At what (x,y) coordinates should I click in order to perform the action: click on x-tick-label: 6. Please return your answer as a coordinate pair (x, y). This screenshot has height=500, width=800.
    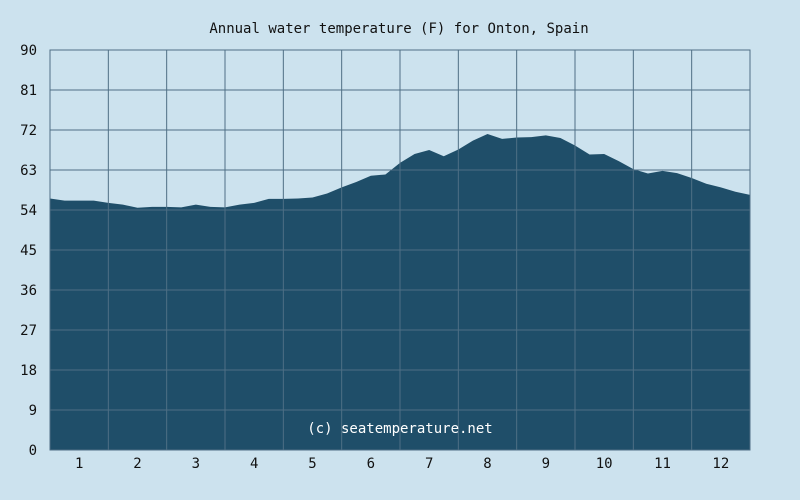
    Looking at the image, I should click on (371, 464).